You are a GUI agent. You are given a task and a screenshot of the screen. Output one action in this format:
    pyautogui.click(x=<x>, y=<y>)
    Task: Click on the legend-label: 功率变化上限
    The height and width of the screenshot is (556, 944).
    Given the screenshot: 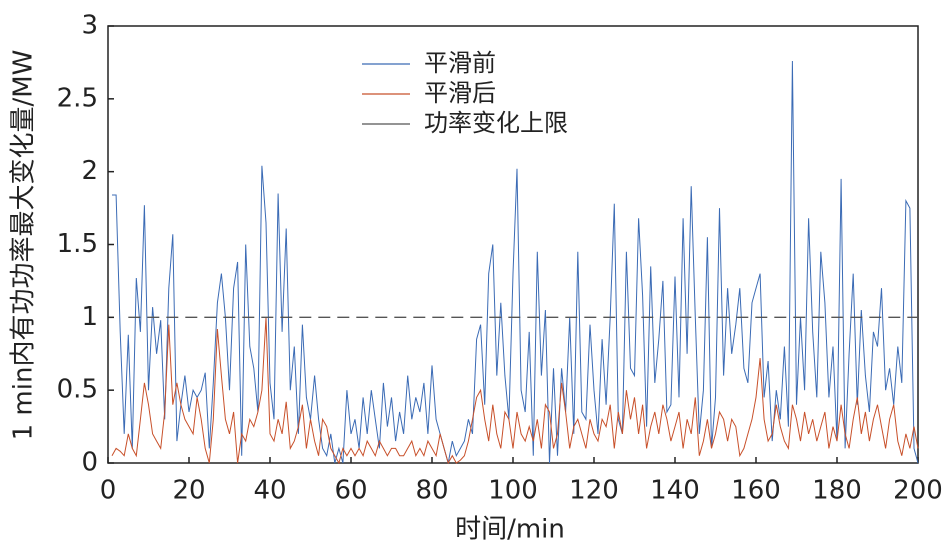 What is the action you would take?
    pyautogui.click(x=496, y=123)
    